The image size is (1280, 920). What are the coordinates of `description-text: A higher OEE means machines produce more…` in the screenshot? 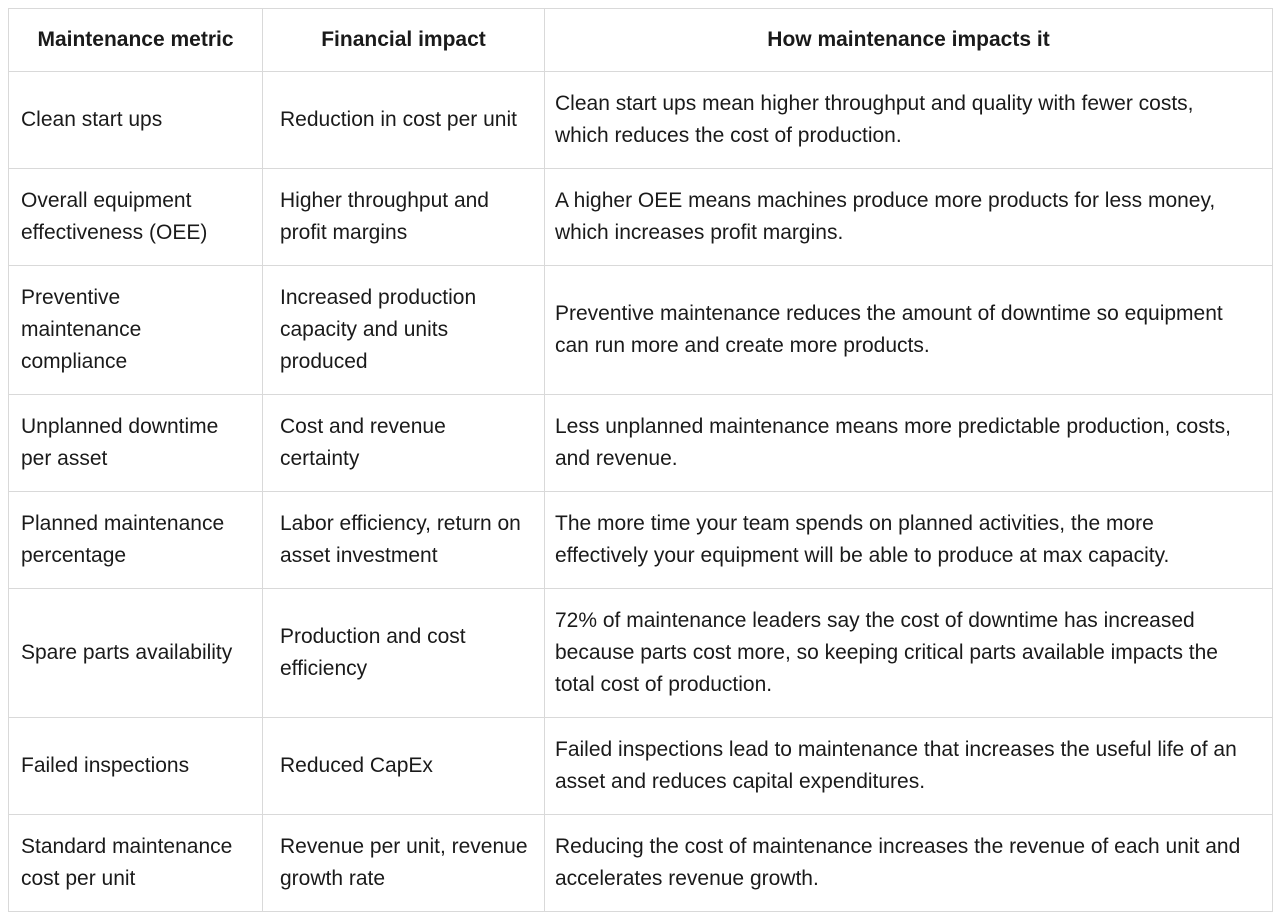 It's located at (885, 216).